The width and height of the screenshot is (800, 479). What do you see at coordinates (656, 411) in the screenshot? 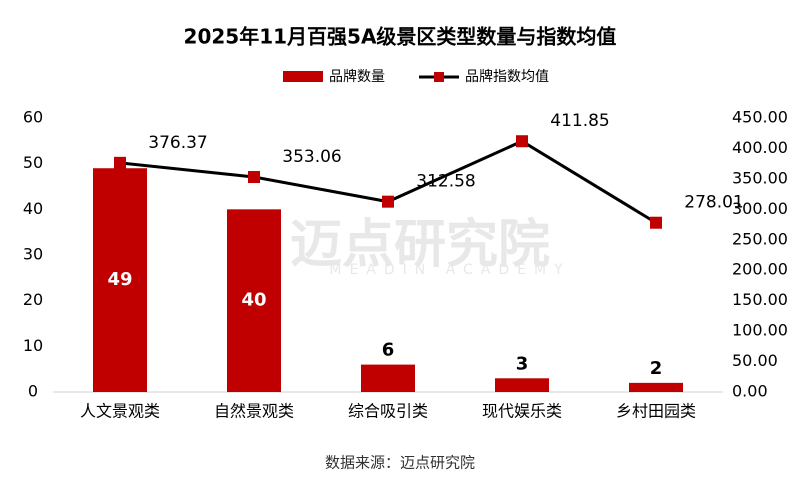
I see `x-tick-label: 乡村田园类` at bounding box center [656, 411].